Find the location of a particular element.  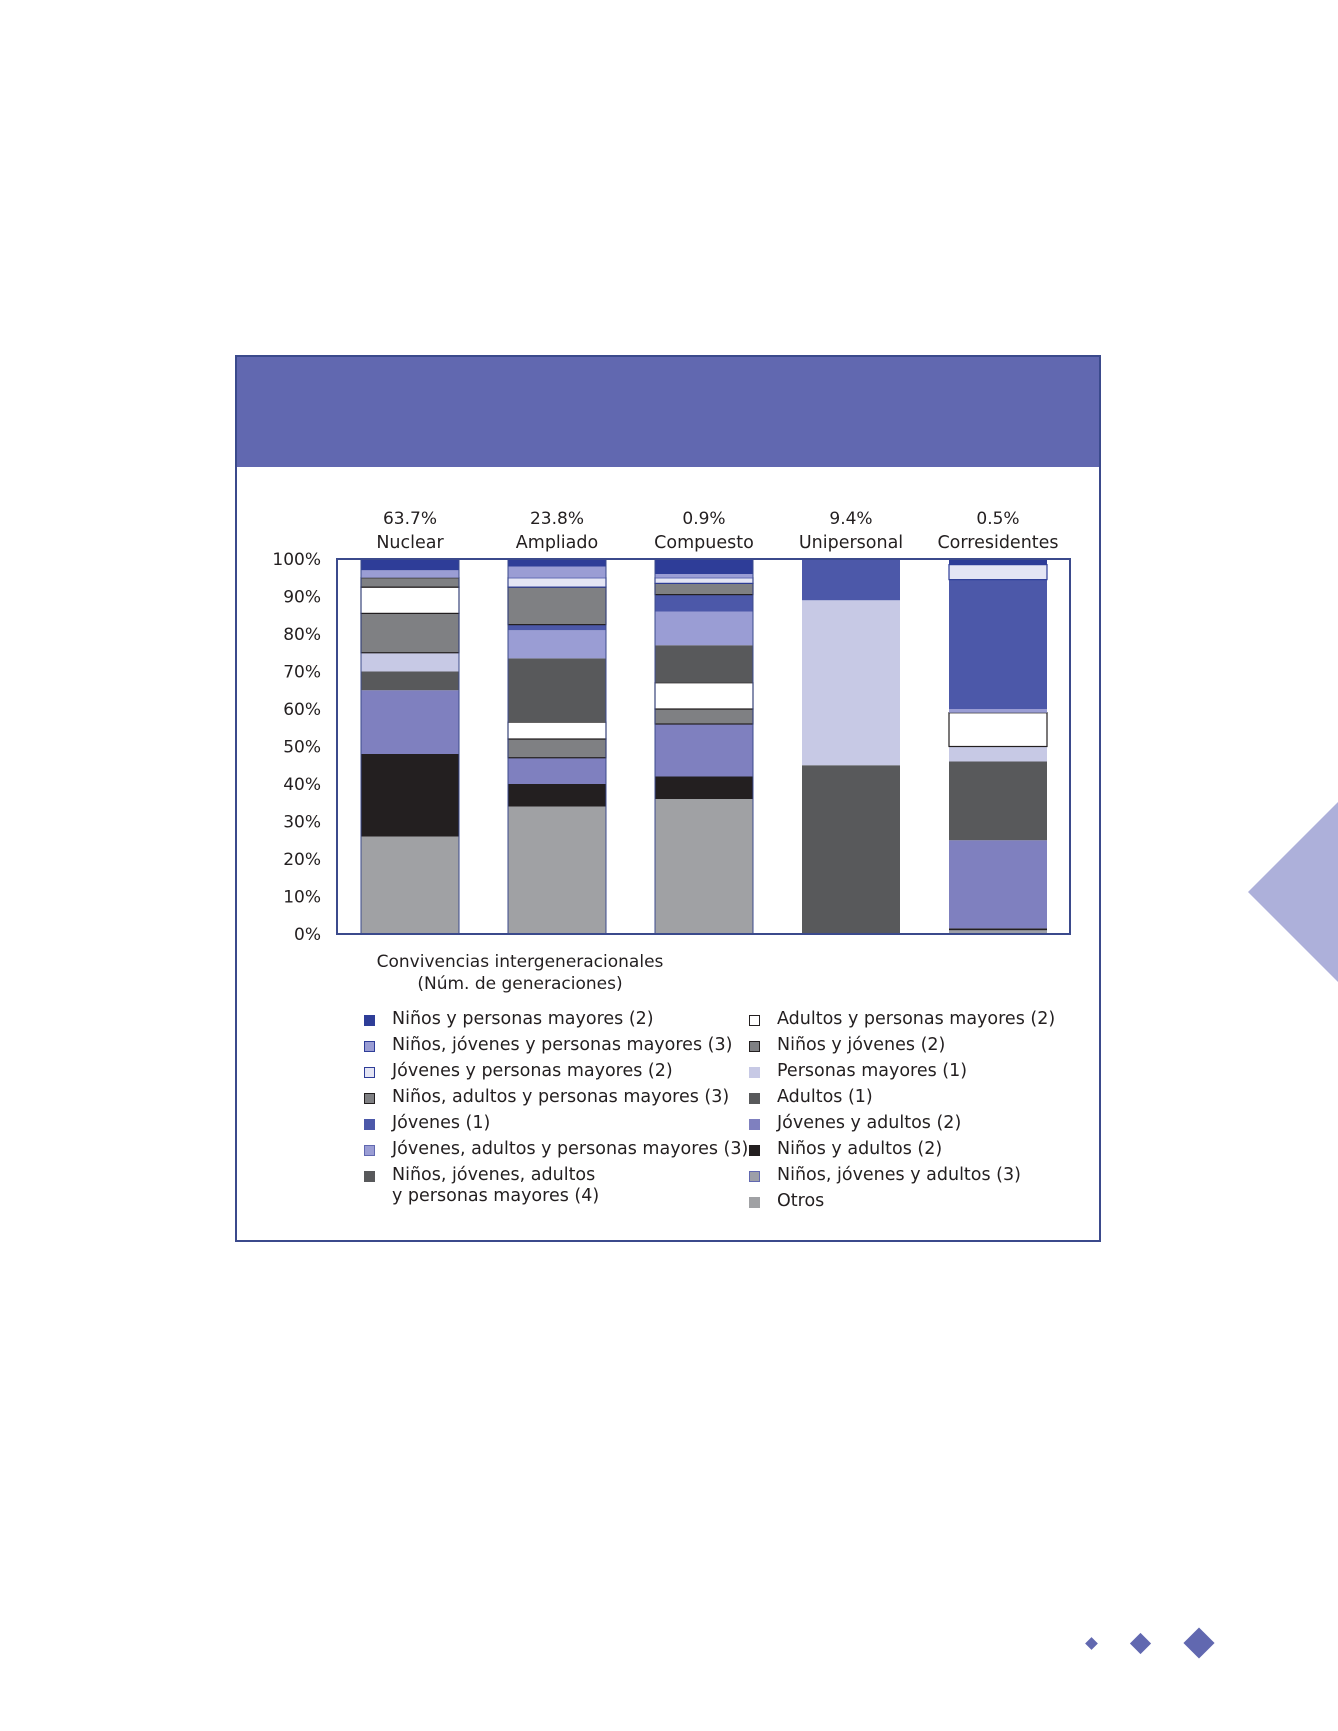

y-tick-label: 70% is located at coordinates (302, 673).